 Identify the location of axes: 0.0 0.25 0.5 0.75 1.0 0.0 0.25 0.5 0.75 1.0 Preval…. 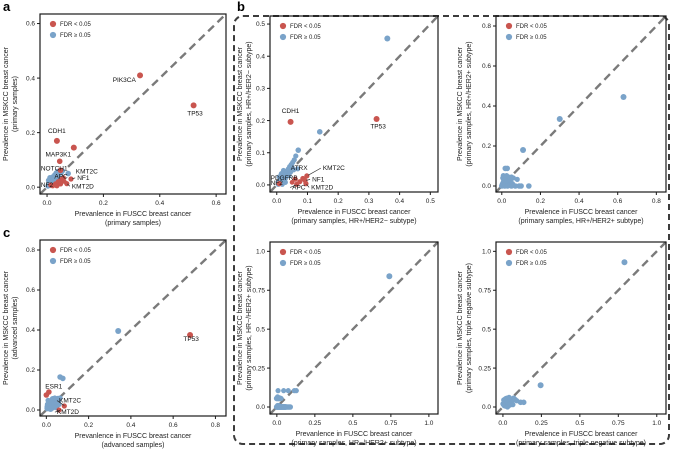
(559, 348).